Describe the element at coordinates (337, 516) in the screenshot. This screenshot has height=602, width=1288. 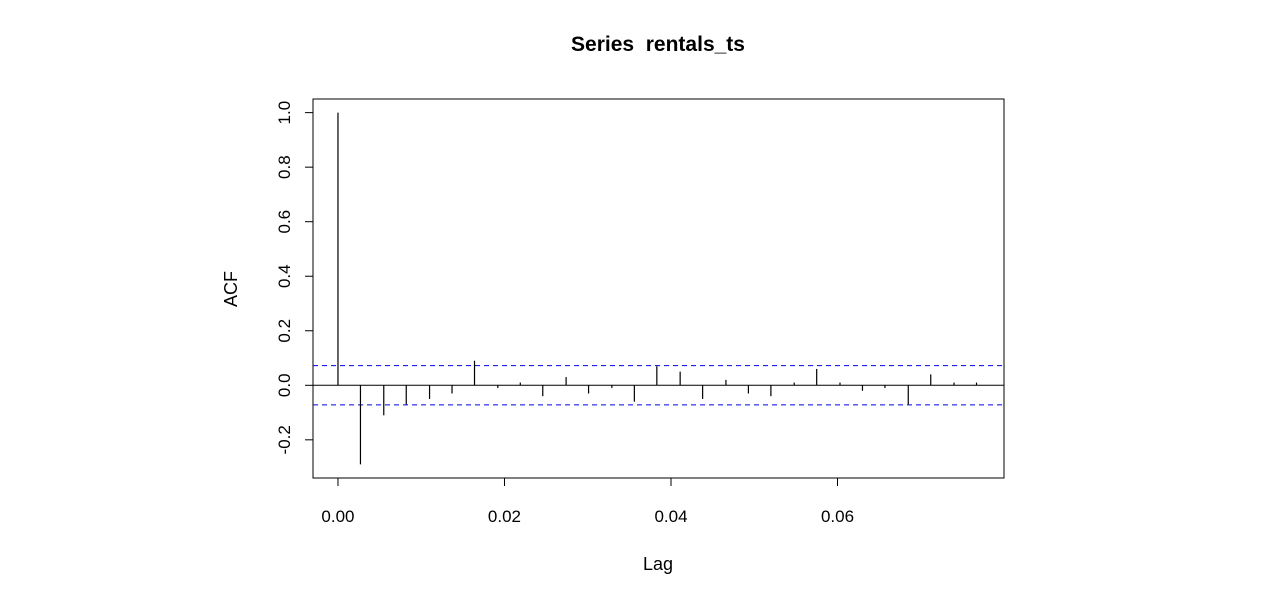
I see `x-tick-label: 0.00` at that location.